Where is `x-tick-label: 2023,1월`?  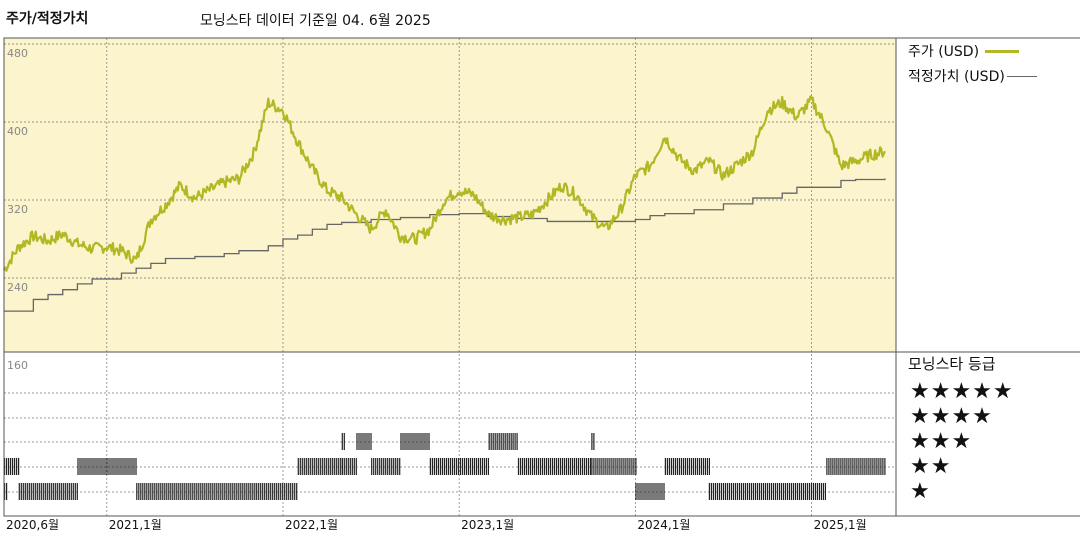
x-tick-label: 2023,1월 is located at coordinates (487, 525).